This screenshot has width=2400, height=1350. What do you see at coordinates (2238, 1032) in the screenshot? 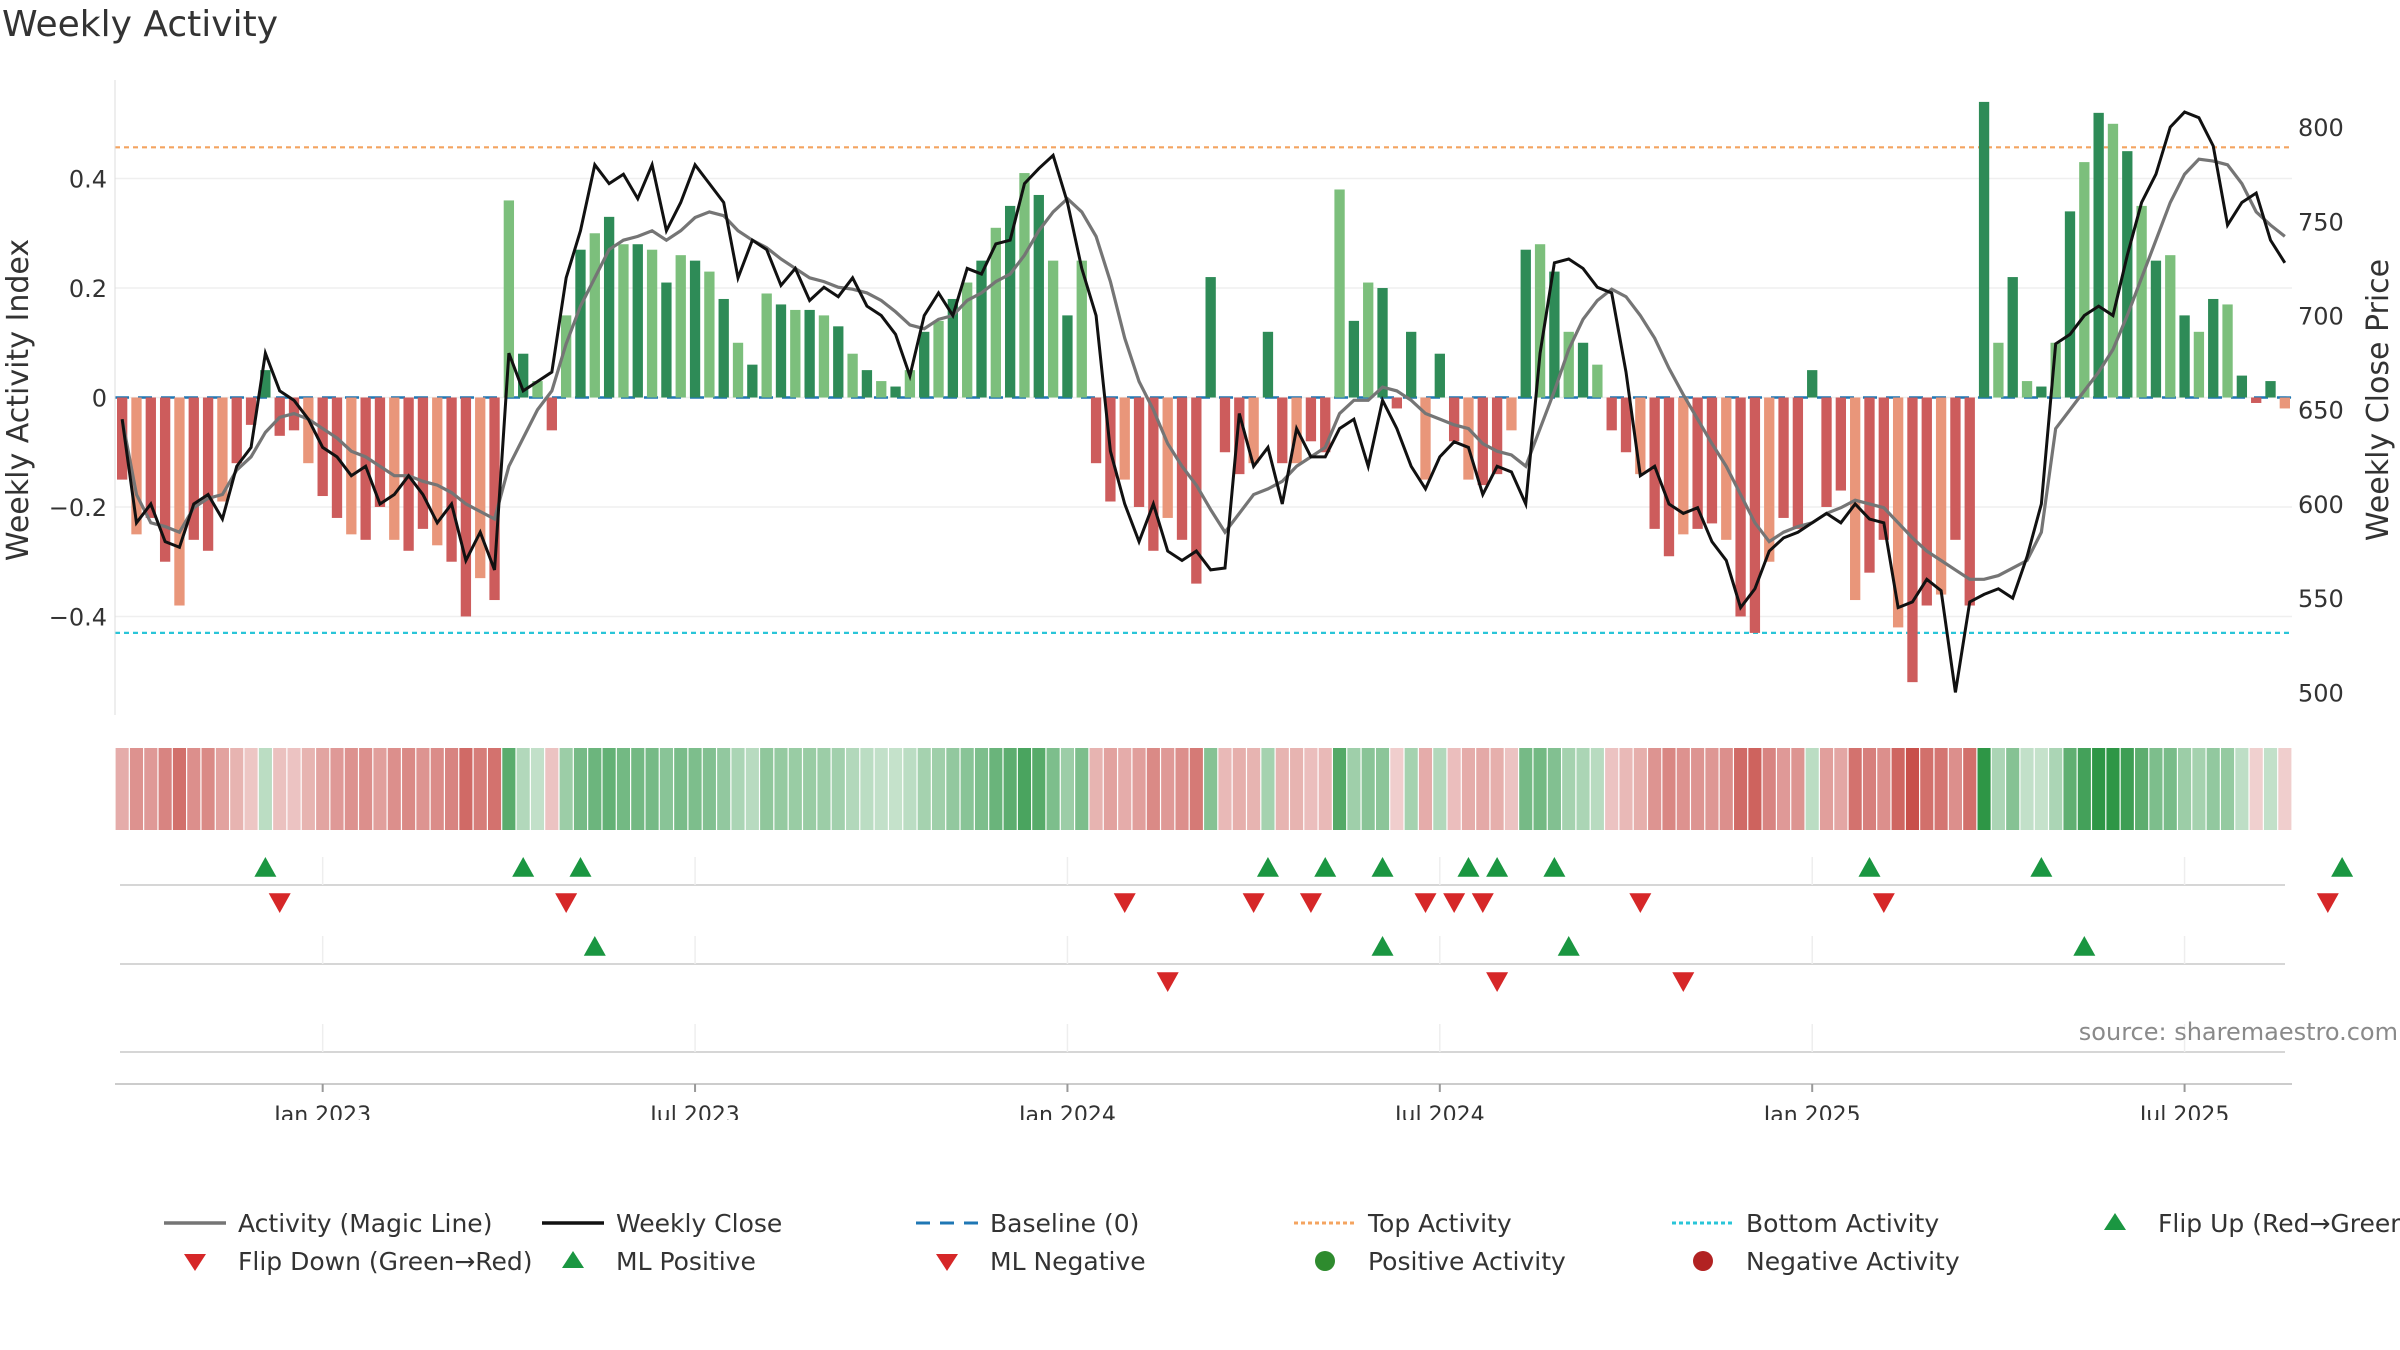
I see `source-note: source: sharemaestro.com` at bounding box center [2238, 1032].